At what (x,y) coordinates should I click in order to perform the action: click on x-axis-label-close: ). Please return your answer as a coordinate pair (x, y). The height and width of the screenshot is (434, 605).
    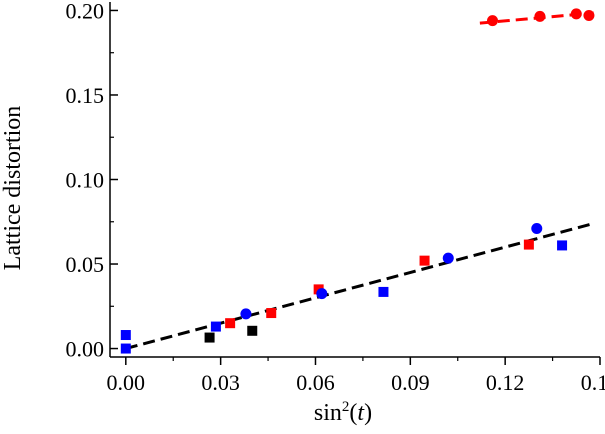
    Looking at the image, I should click on (368, 413).